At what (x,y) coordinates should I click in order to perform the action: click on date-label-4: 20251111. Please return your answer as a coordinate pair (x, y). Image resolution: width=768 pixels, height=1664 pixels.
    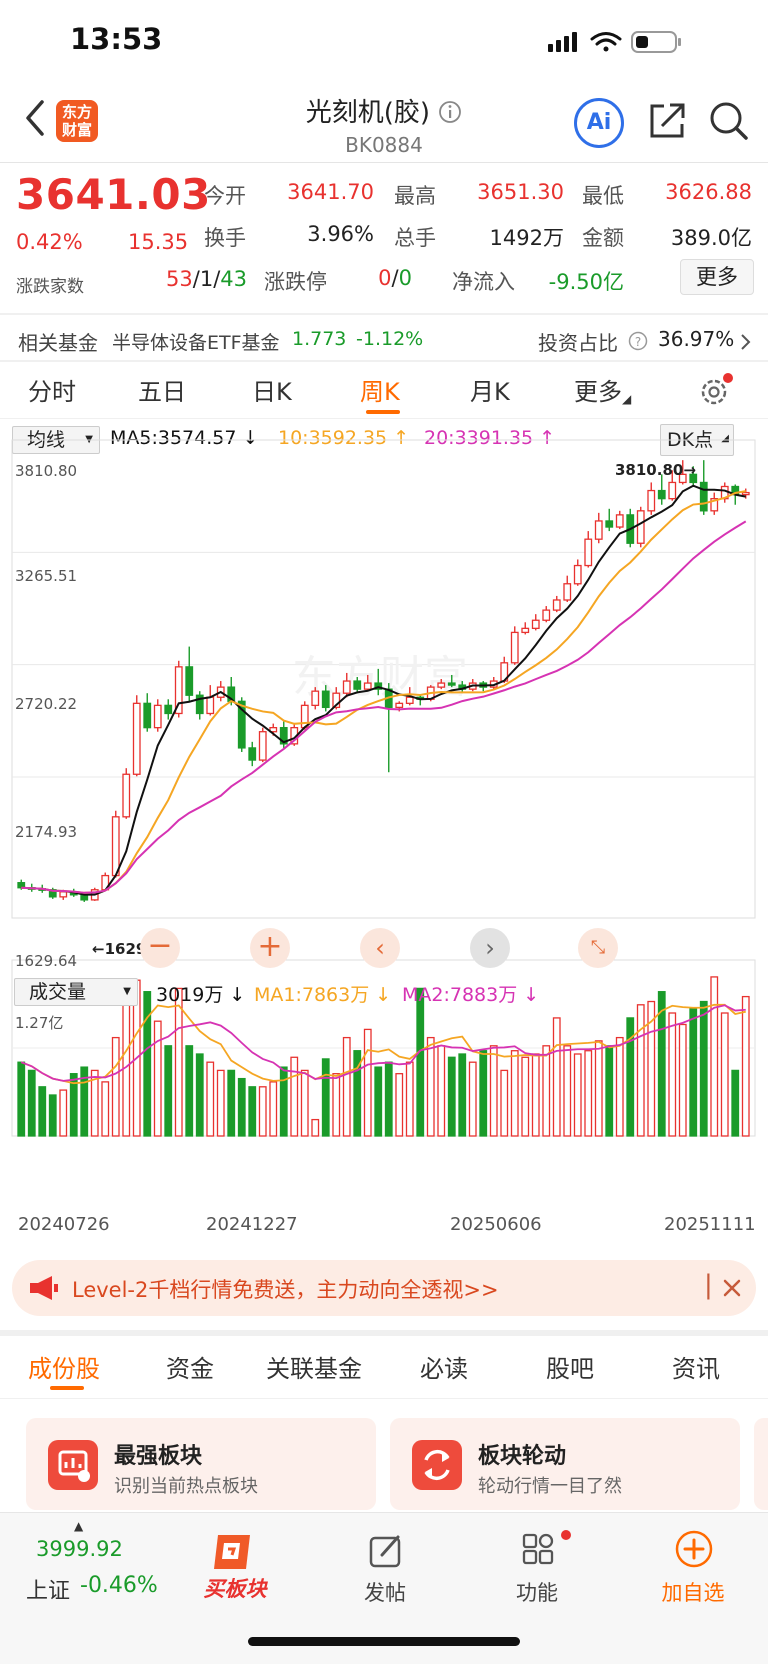
    Looking at the image, I should click on (710, 1224).